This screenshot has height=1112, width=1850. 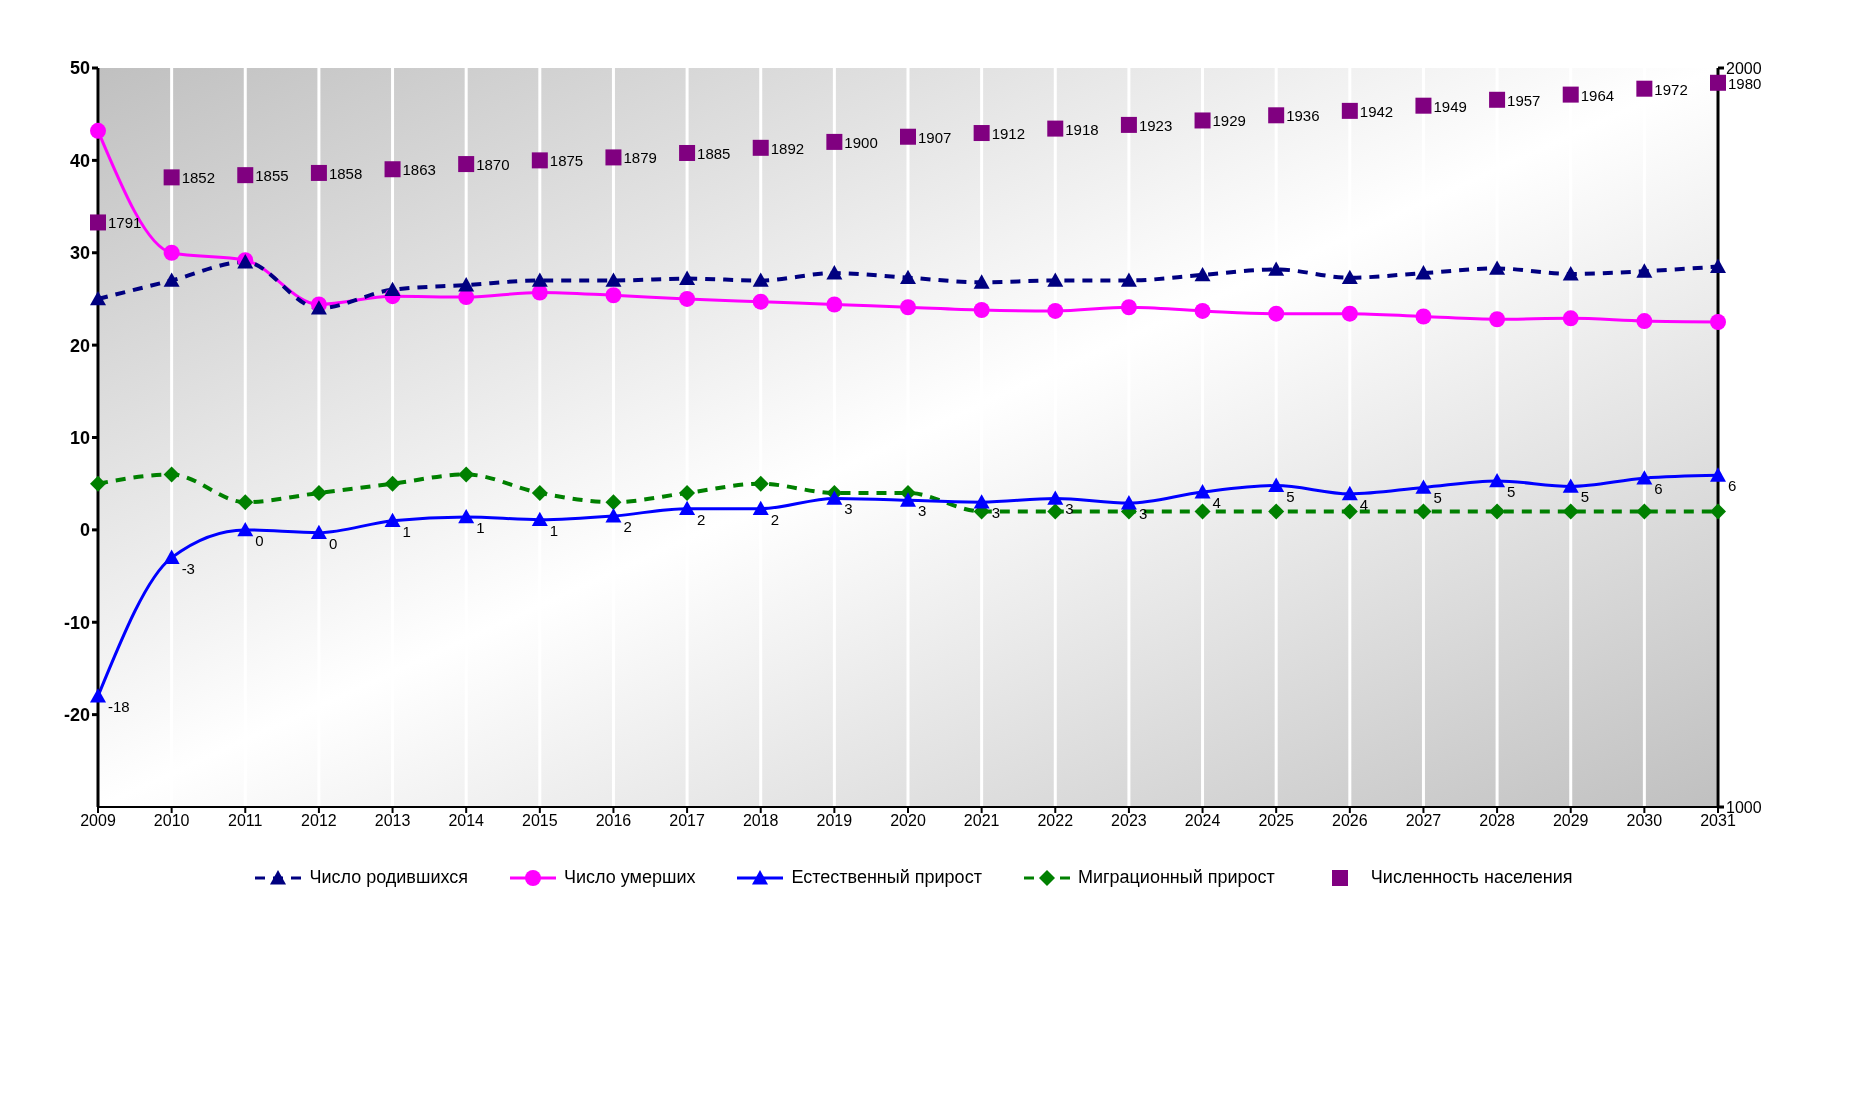 What do you see at coordinates (1597, 95) in the screenshot?
I see `data-label: 1964` at bounding box center [1597, 95].